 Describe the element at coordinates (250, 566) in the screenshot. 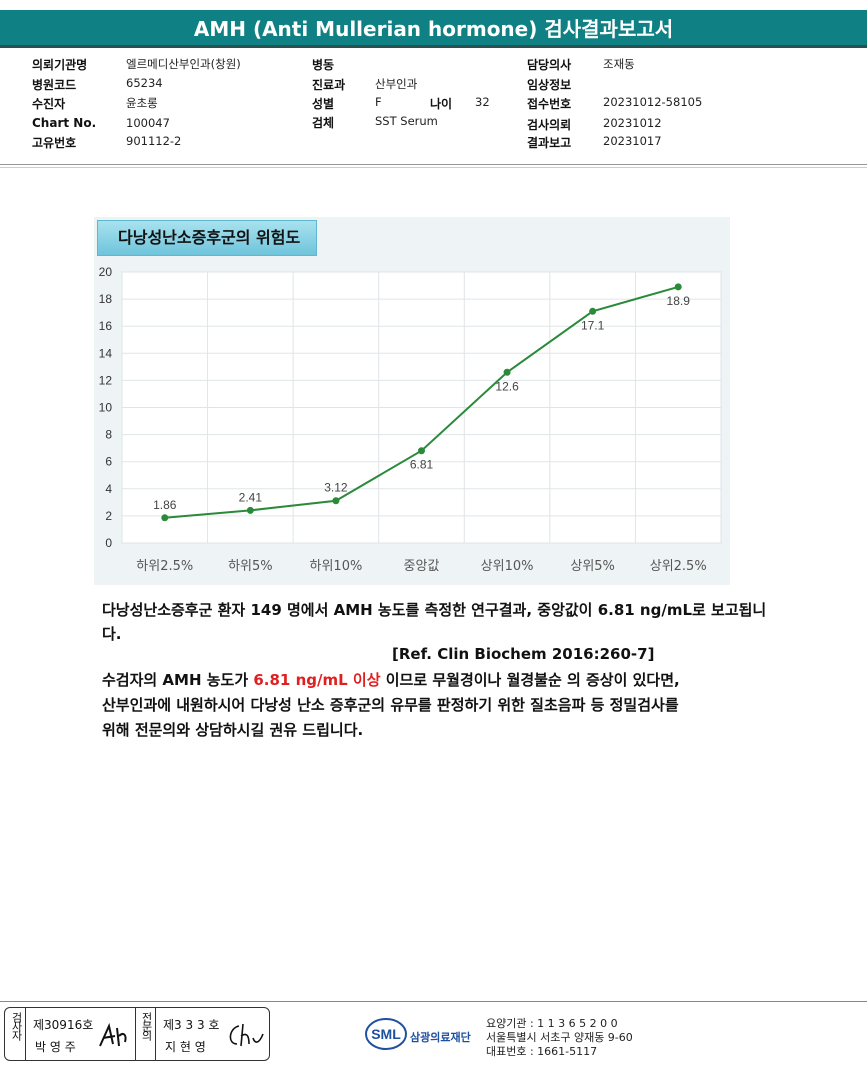

I see `x-tick-label: 하위5%` at that location.